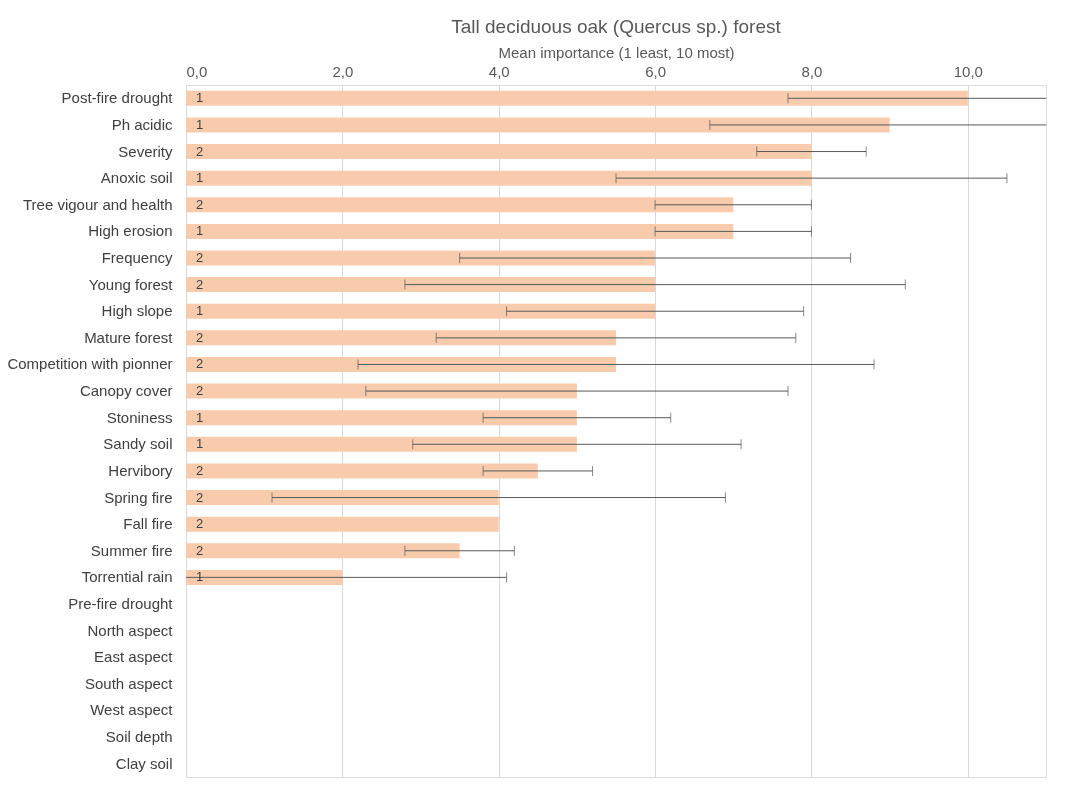 The width and height of the screenshot is (1092, 798). Describe the element at coordinates (132, 710) in the screenshot. I see `y-tick-label: West aspect` at that location.